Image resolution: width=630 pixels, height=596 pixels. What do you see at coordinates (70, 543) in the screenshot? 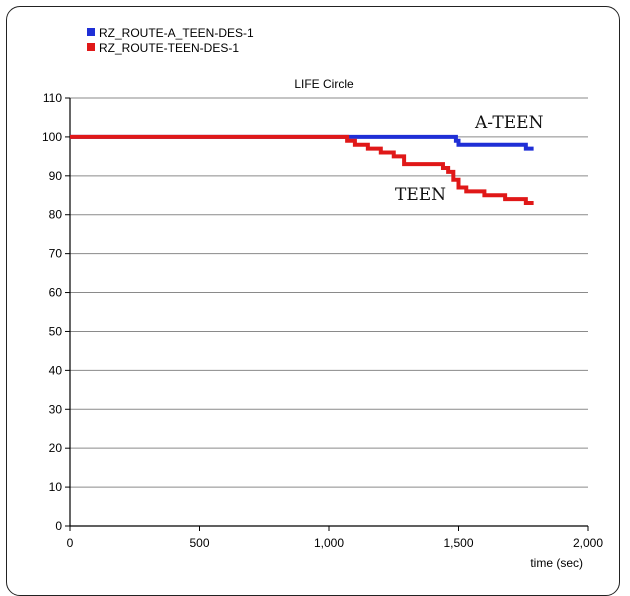
I see `x-tick-label: 0` at bounding box center [70, 543].